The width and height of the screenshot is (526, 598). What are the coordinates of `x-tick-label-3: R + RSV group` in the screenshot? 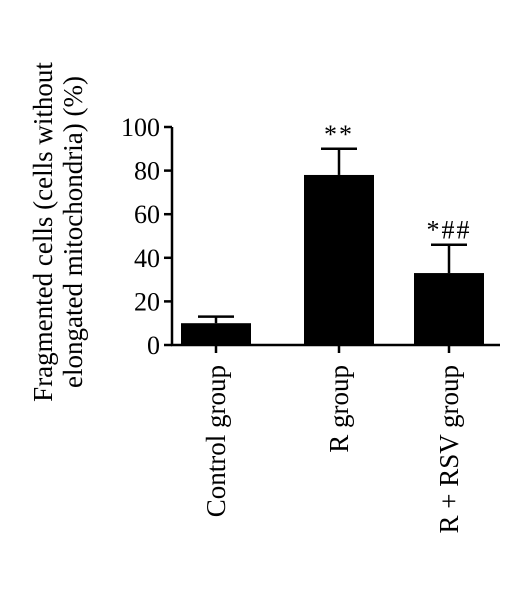 It's located at (449, 449).